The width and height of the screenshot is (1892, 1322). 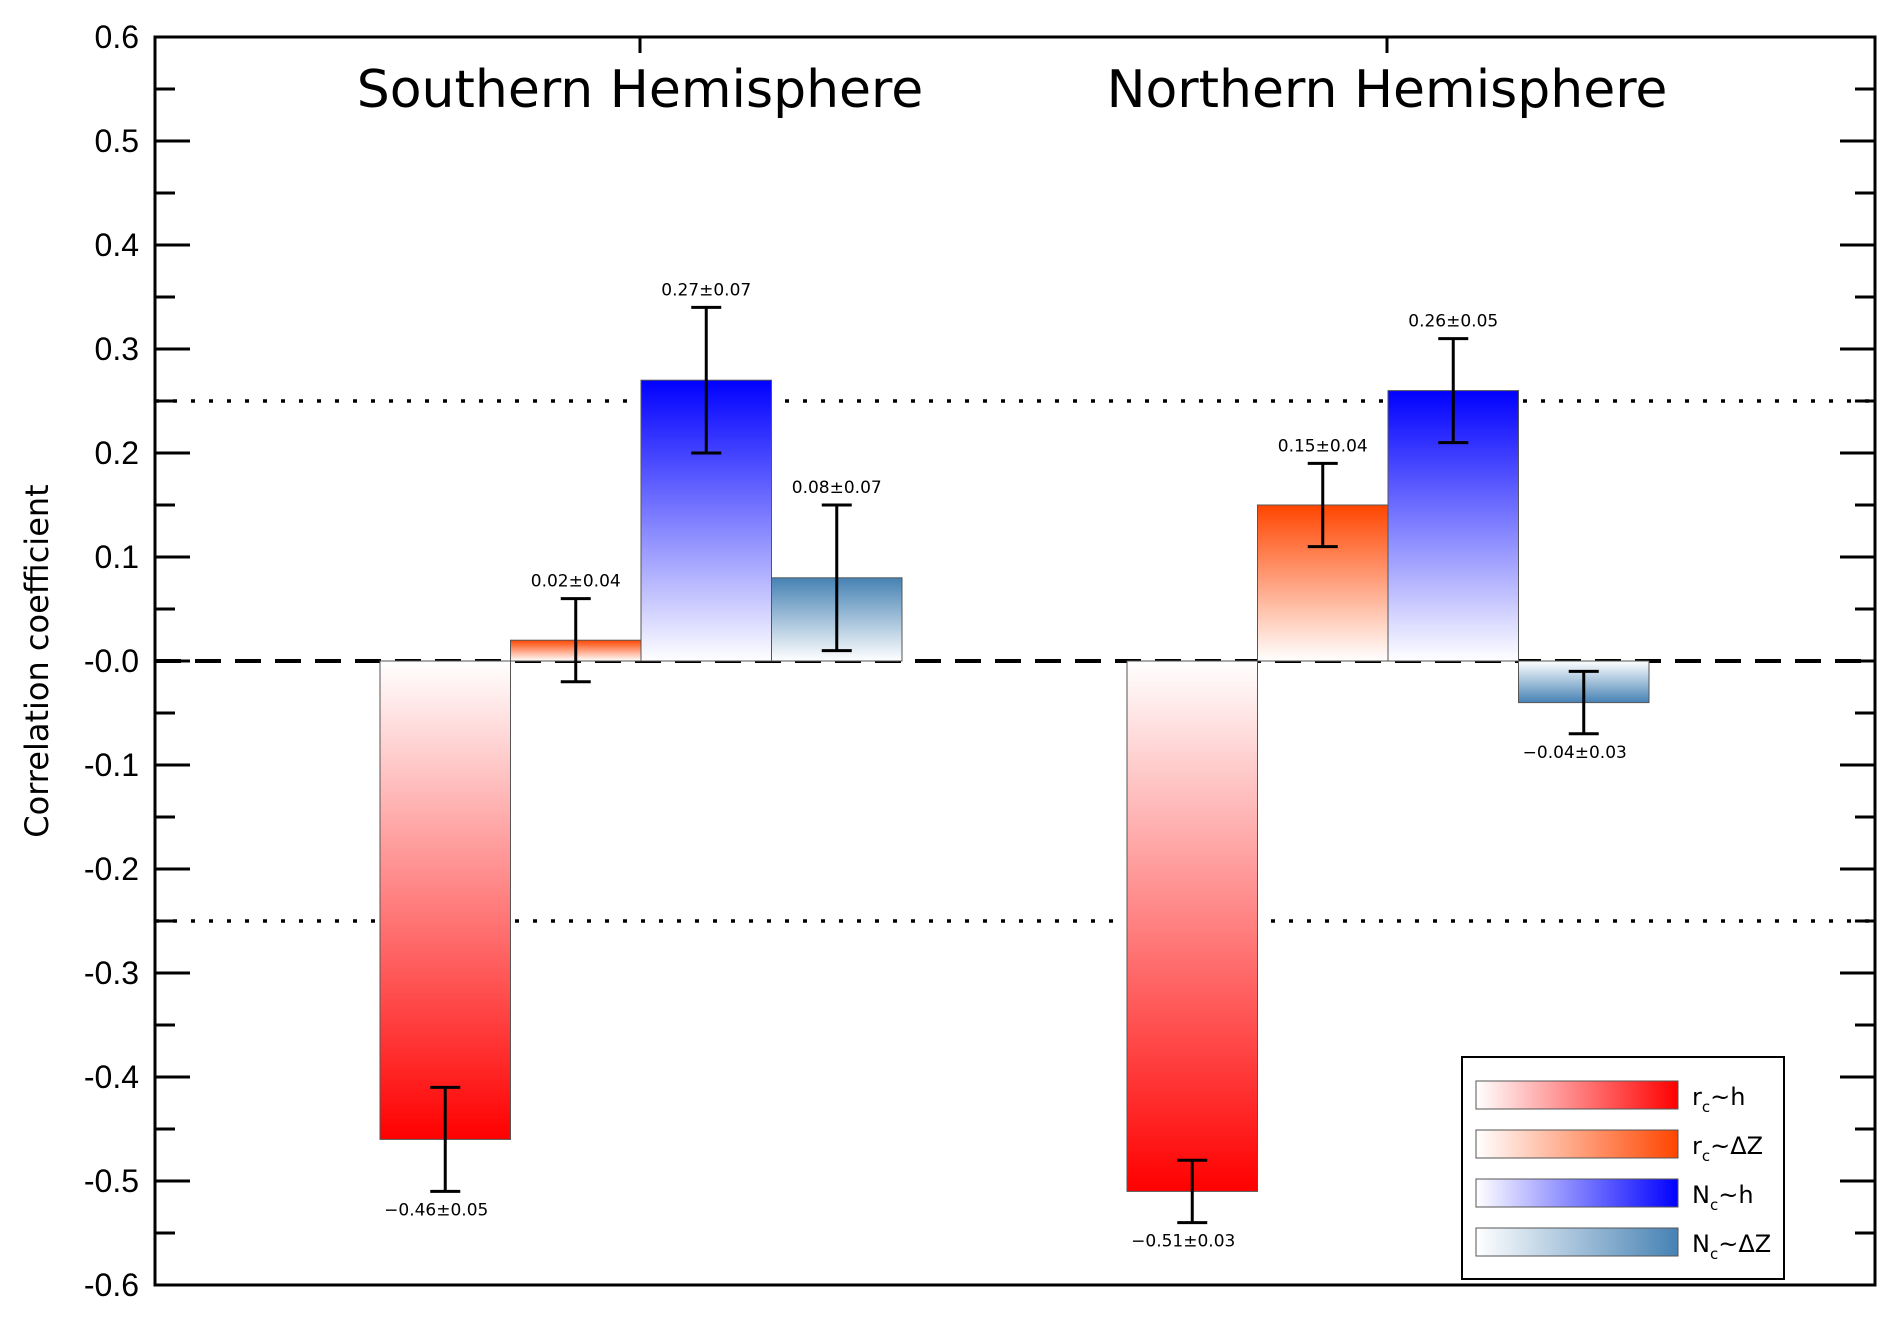 What do you see at coordinates (1623, 1168) in the screenshot?
I see `legend: rc~h rc~ΔZ Nc~h Nc~ΔZ` at bounding box center [1623, 1168].